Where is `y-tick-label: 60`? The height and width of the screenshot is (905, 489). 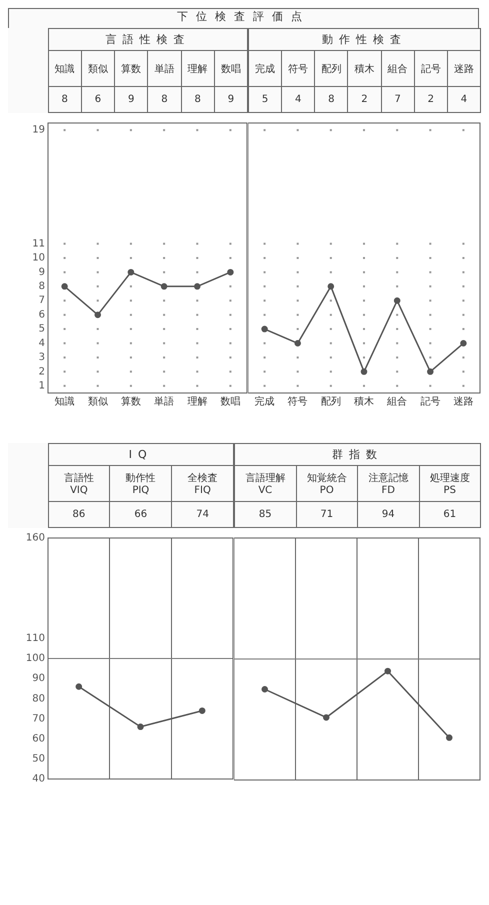
y-tick-label: 60 is located at coordinates (38, 738).